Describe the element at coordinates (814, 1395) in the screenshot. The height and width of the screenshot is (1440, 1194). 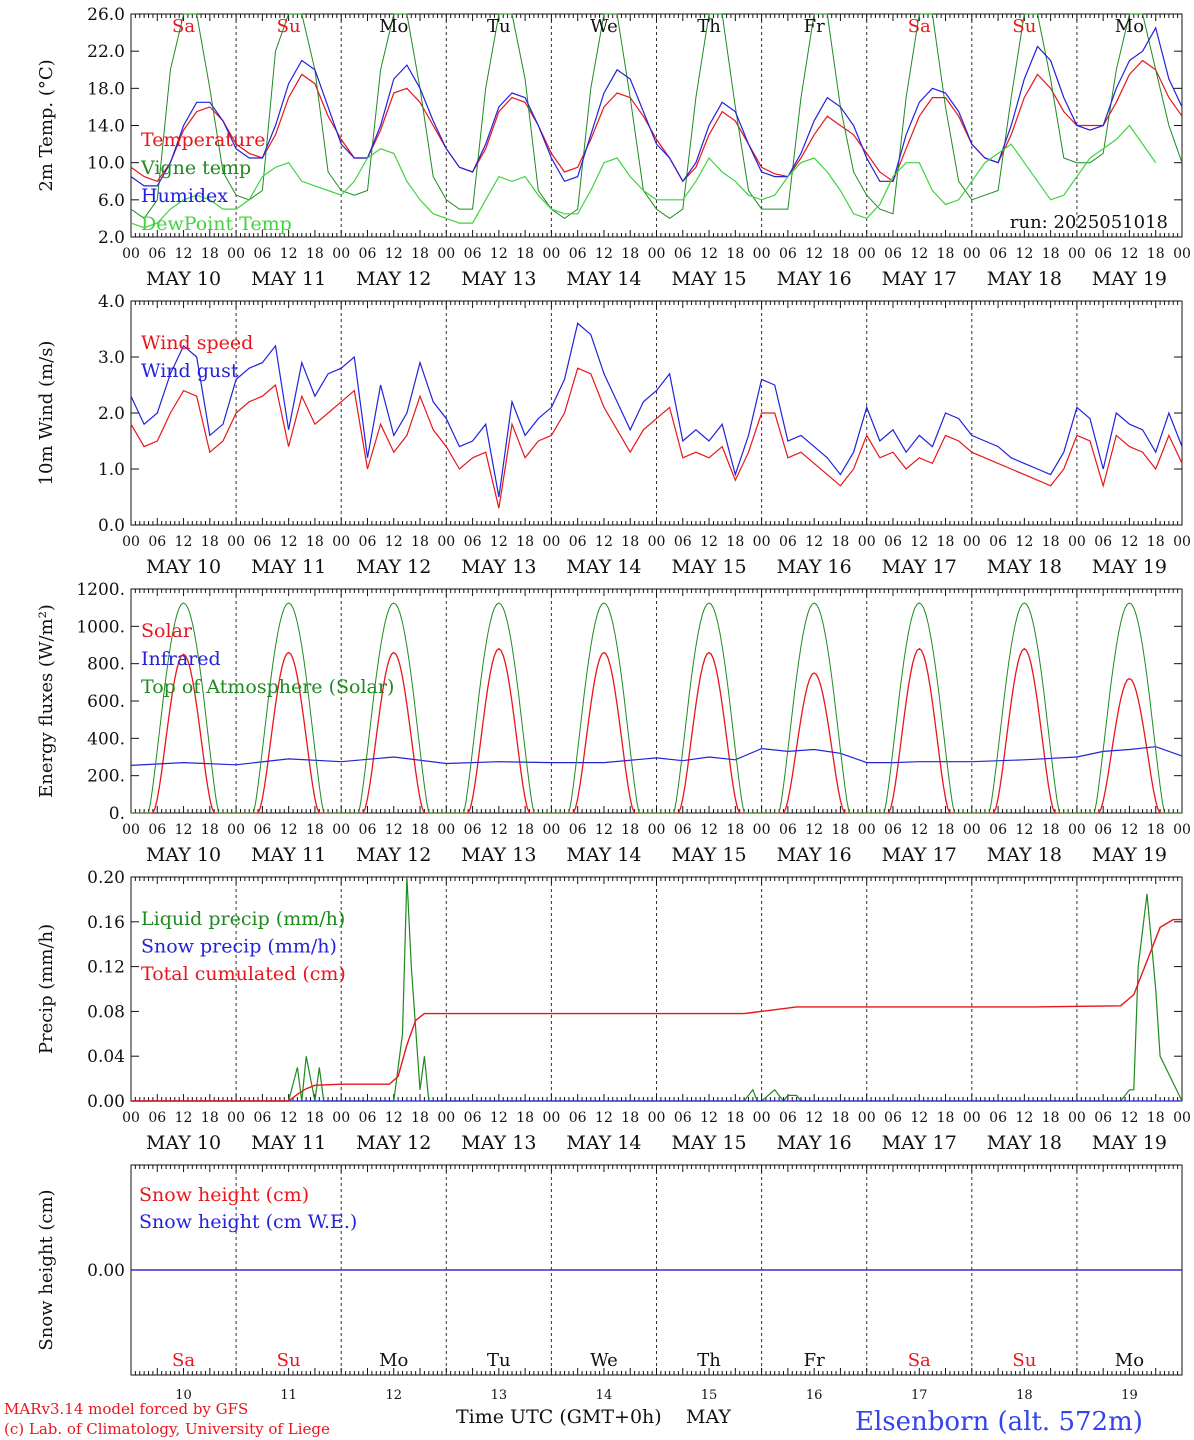
I see `day-number-label: 16` at that location.